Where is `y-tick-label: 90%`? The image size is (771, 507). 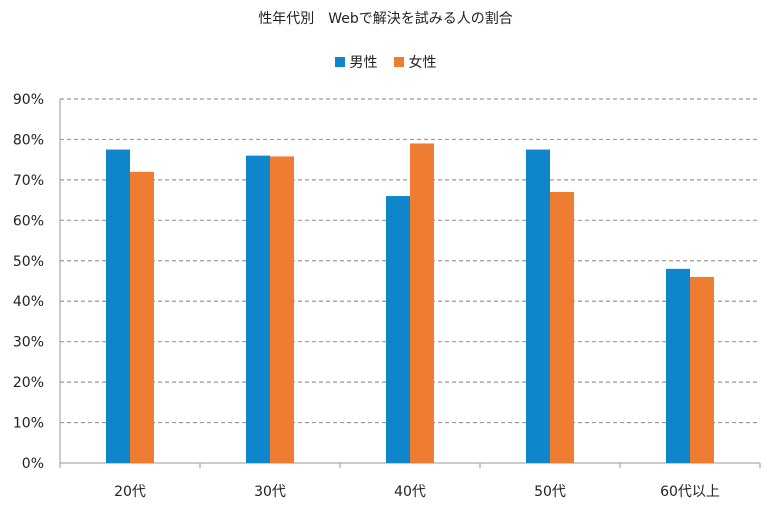
y-tick-label: 90% is located at coordinates (28, 100).